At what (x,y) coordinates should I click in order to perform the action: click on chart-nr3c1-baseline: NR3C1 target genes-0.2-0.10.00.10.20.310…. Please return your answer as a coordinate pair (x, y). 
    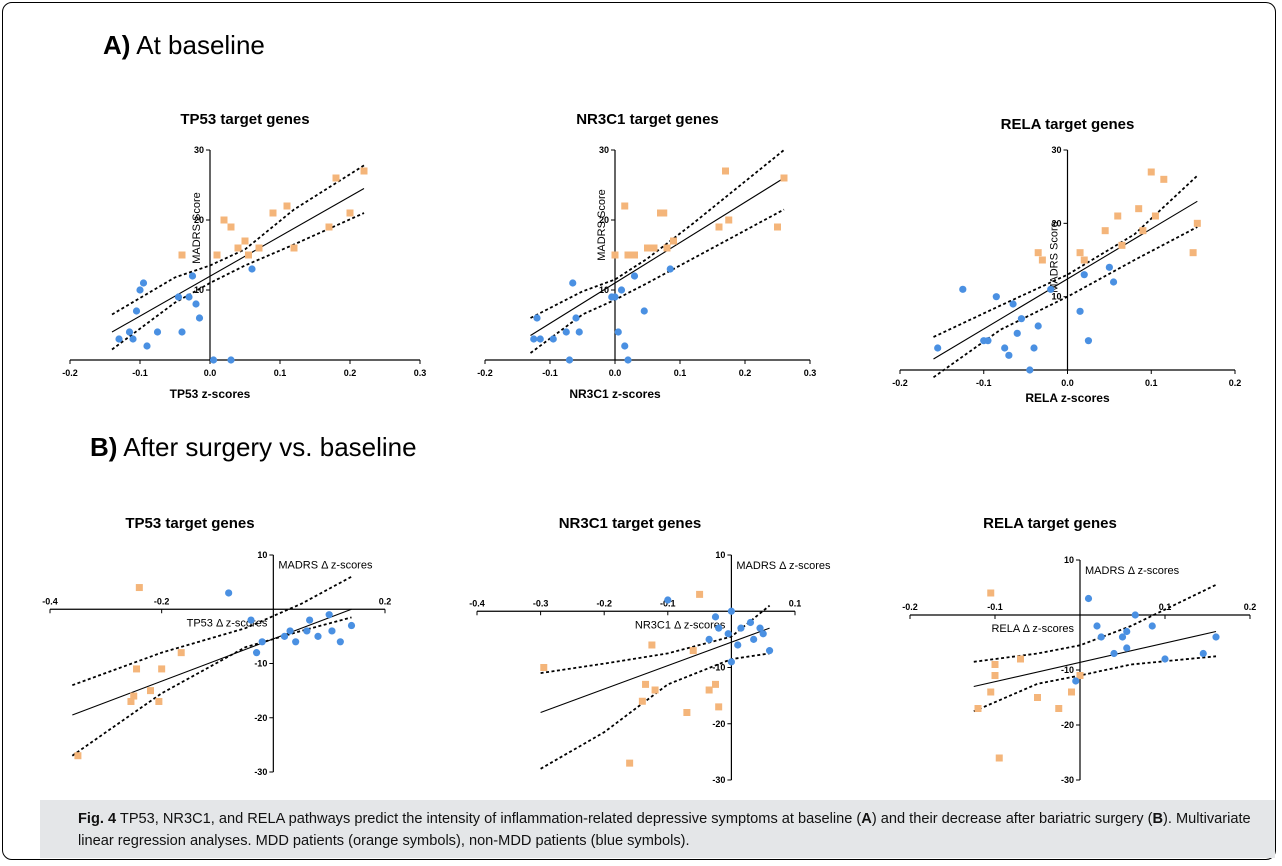
    Looking at the image, I should click on (647, 256).